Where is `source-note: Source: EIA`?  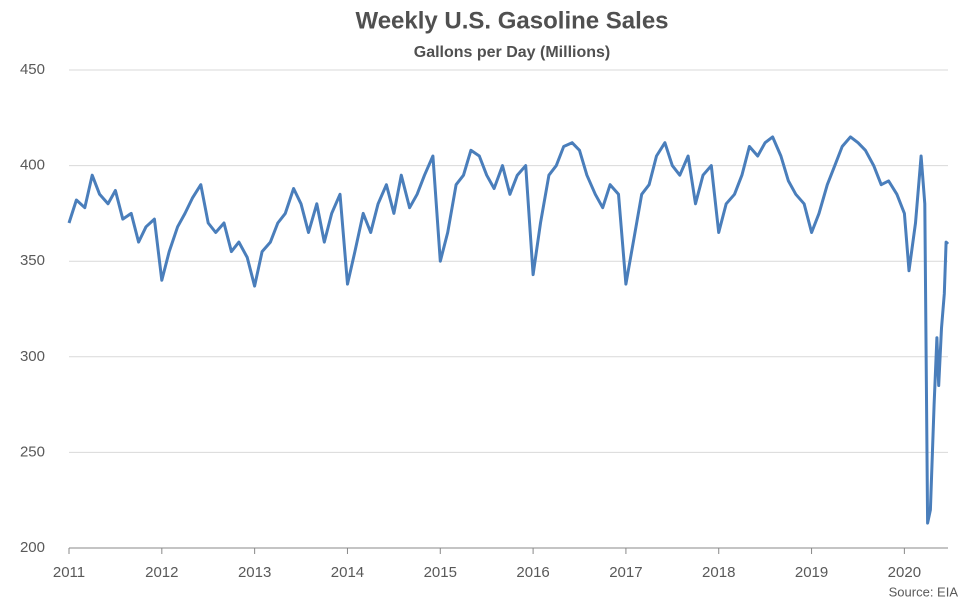 source-note: Source: EIA is located at coordinates (924, 591).